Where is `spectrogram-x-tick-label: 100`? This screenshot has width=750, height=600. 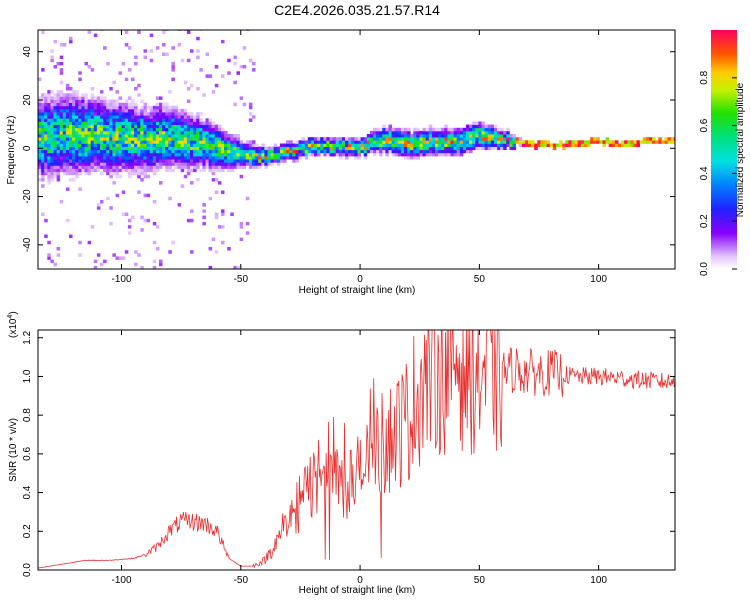 spectrogram-x-tick-label: 100 is located at coordinates (598, 279).